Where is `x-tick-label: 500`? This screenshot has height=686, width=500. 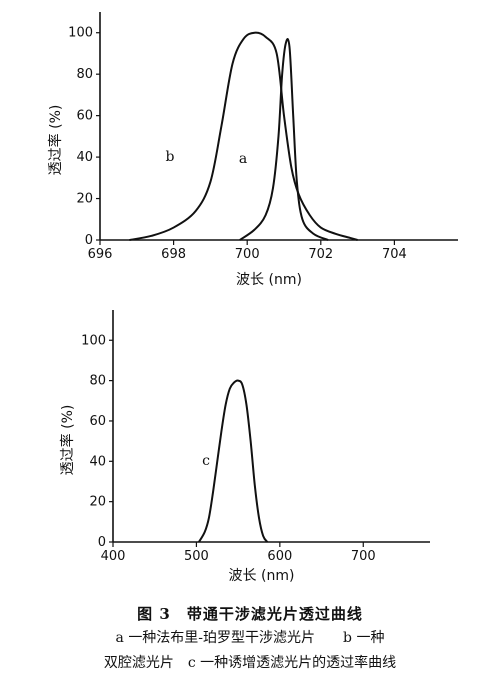
x-tick-label: 500 is located at coordinates (196, 556).